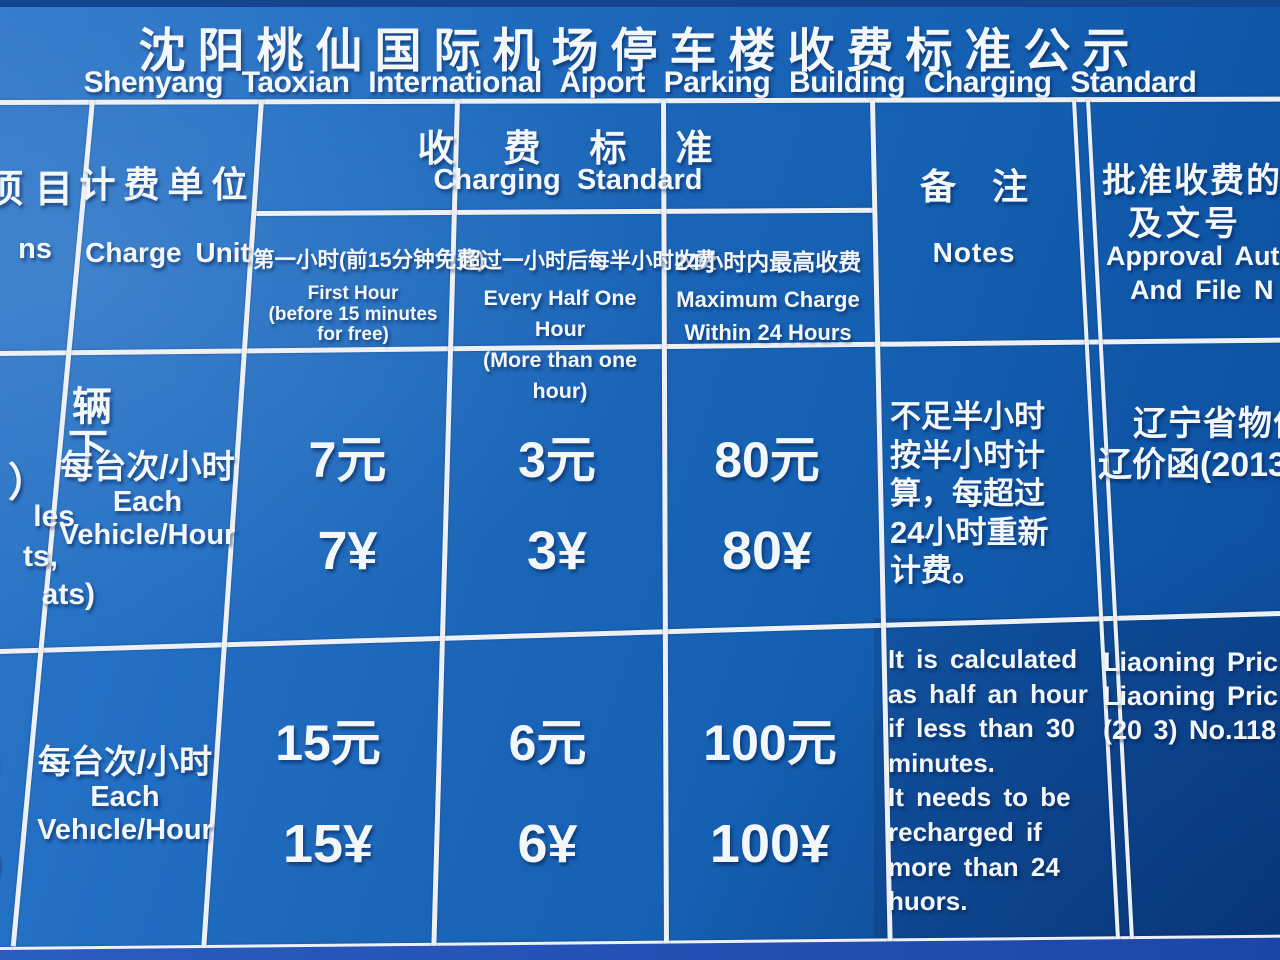  I want to click on row2-half-hour-price-yuan: 6元, so click(547, 743).